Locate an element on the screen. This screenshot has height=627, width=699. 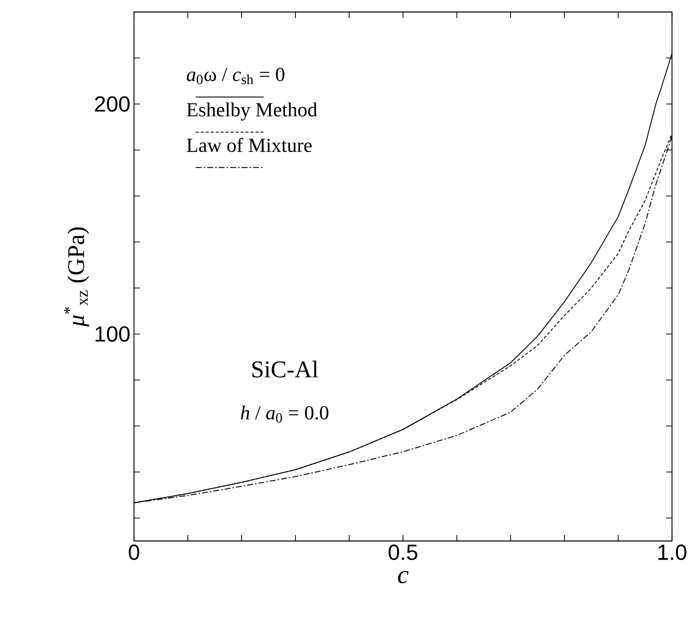
x-tick-label: 1.0 is located at coordinates (672, 552).